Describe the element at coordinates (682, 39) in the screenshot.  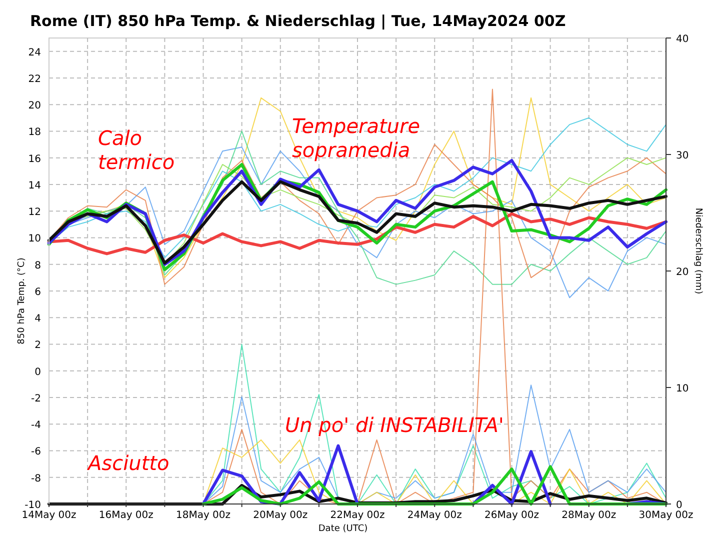
I see `y2-tick-label: 40` at that location.